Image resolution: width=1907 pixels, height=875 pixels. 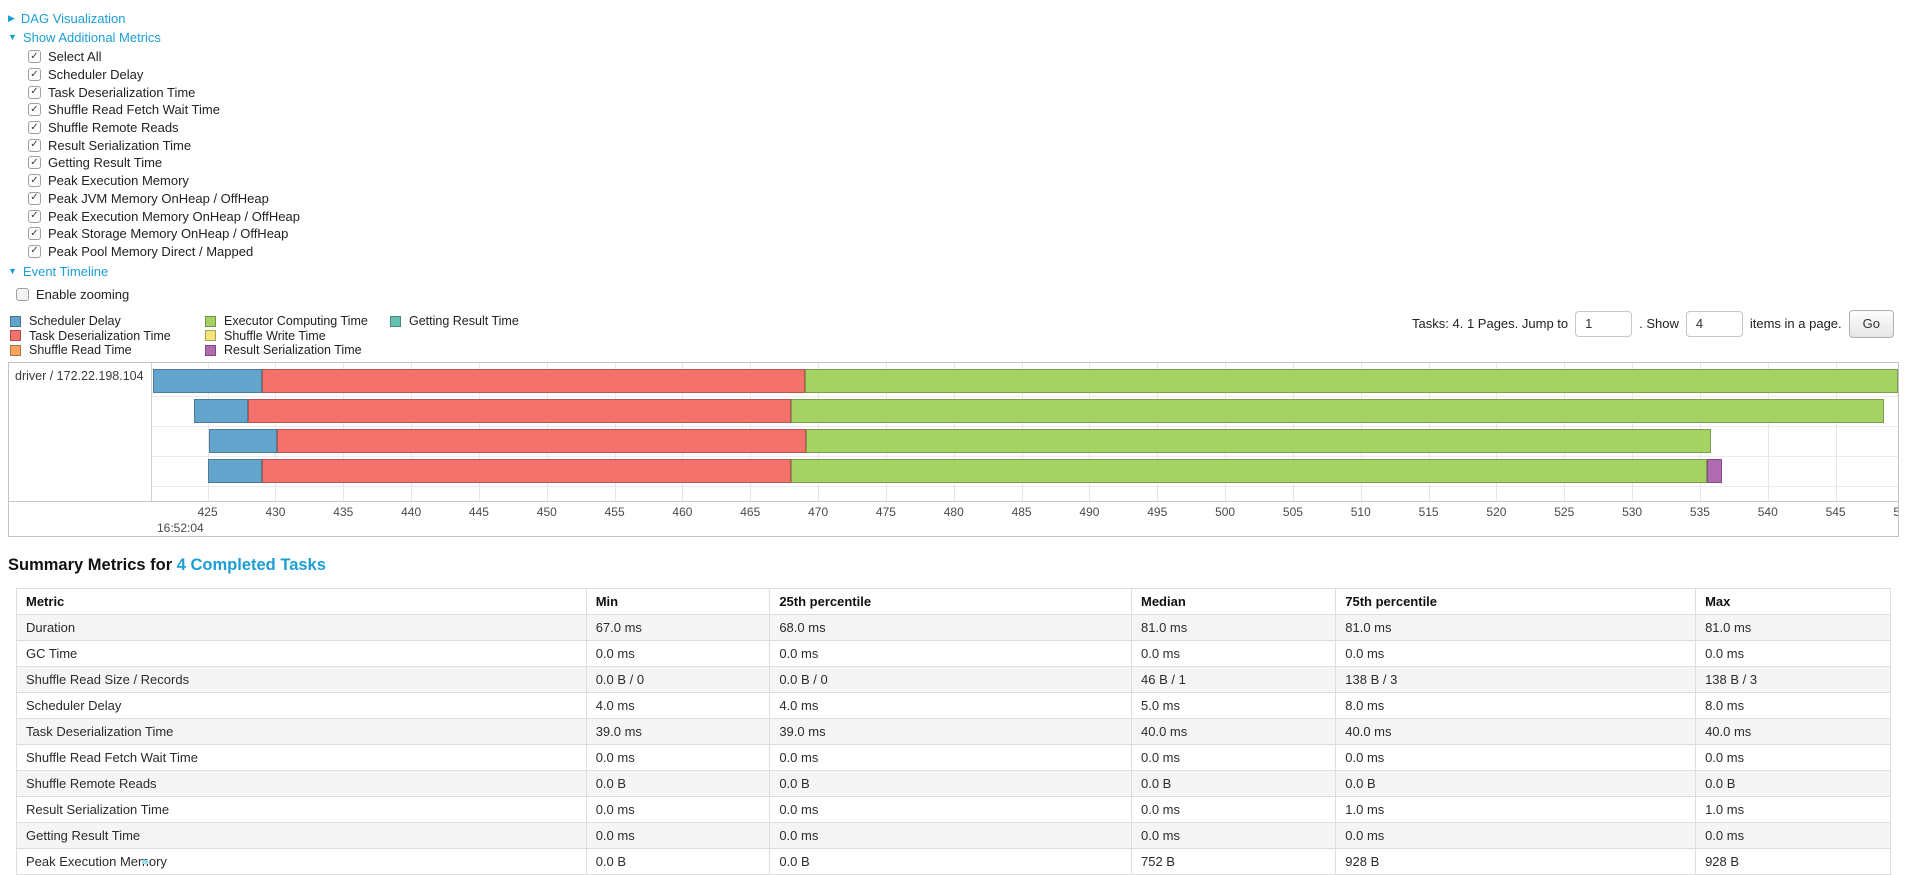 I want to click on legend-label: Getting Result Time, so click(x=464, y=321).